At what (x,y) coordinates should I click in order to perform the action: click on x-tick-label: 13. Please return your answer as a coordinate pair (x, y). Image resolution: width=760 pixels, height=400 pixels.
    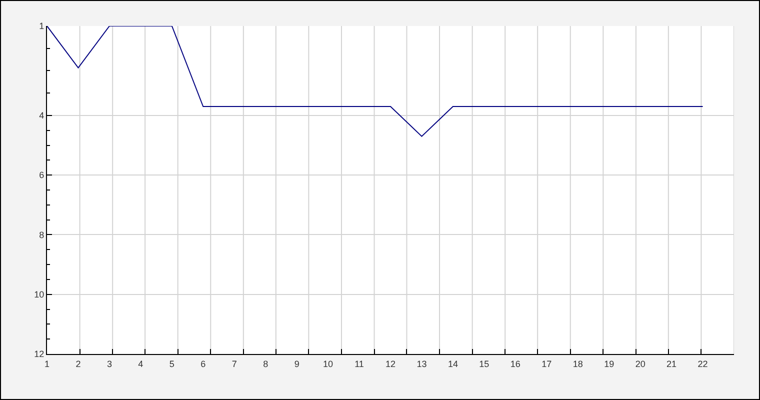
    Looking at the image, I should click on (421, 363).